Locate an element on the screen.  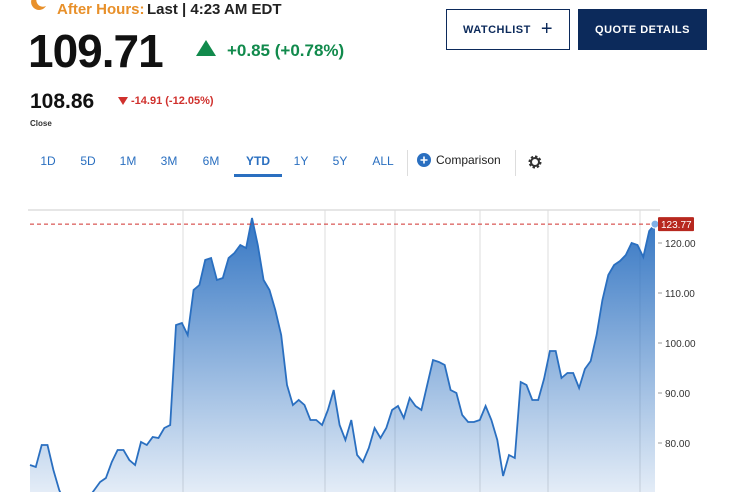
last-point is located at coordinates (655, 224).